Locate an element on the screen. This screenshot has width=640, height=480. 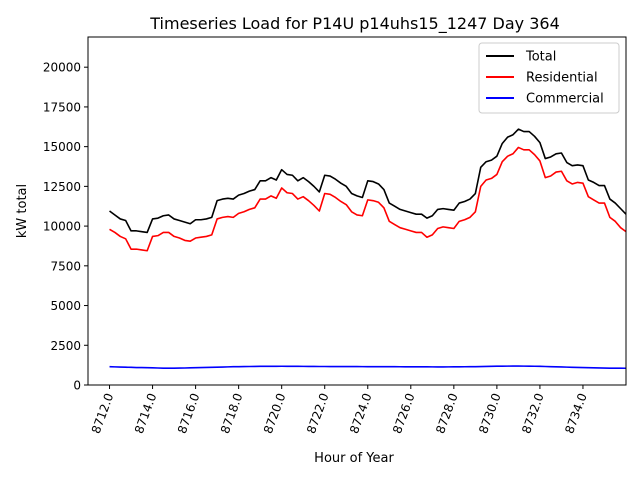
y-tick-label: 17500 is located at coordinates (62, 107).